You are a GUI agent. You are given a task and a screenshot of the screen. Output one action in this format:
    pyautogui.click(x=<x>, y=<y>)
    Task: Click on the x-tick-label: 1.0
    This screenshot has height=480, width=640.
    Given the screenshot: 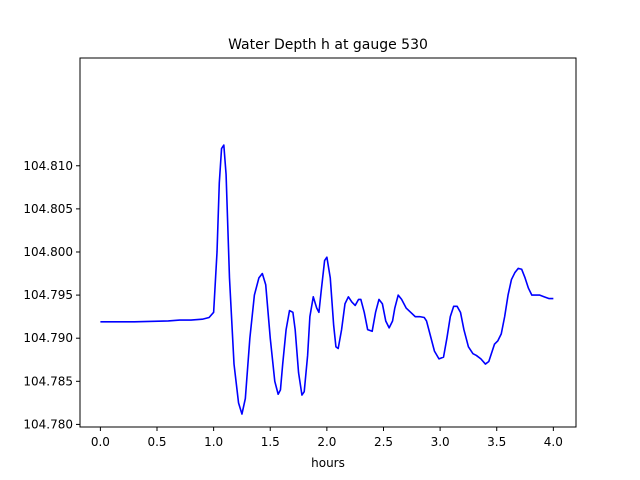 What is the action you would take?
    pyautogui.click(x=213, y=442)
    